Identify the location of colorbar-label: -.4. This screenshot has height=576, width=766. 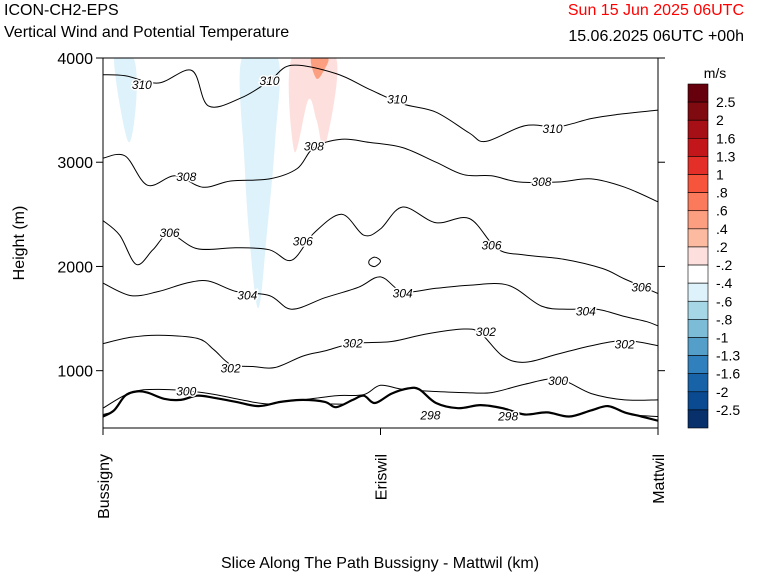
(724, 283).